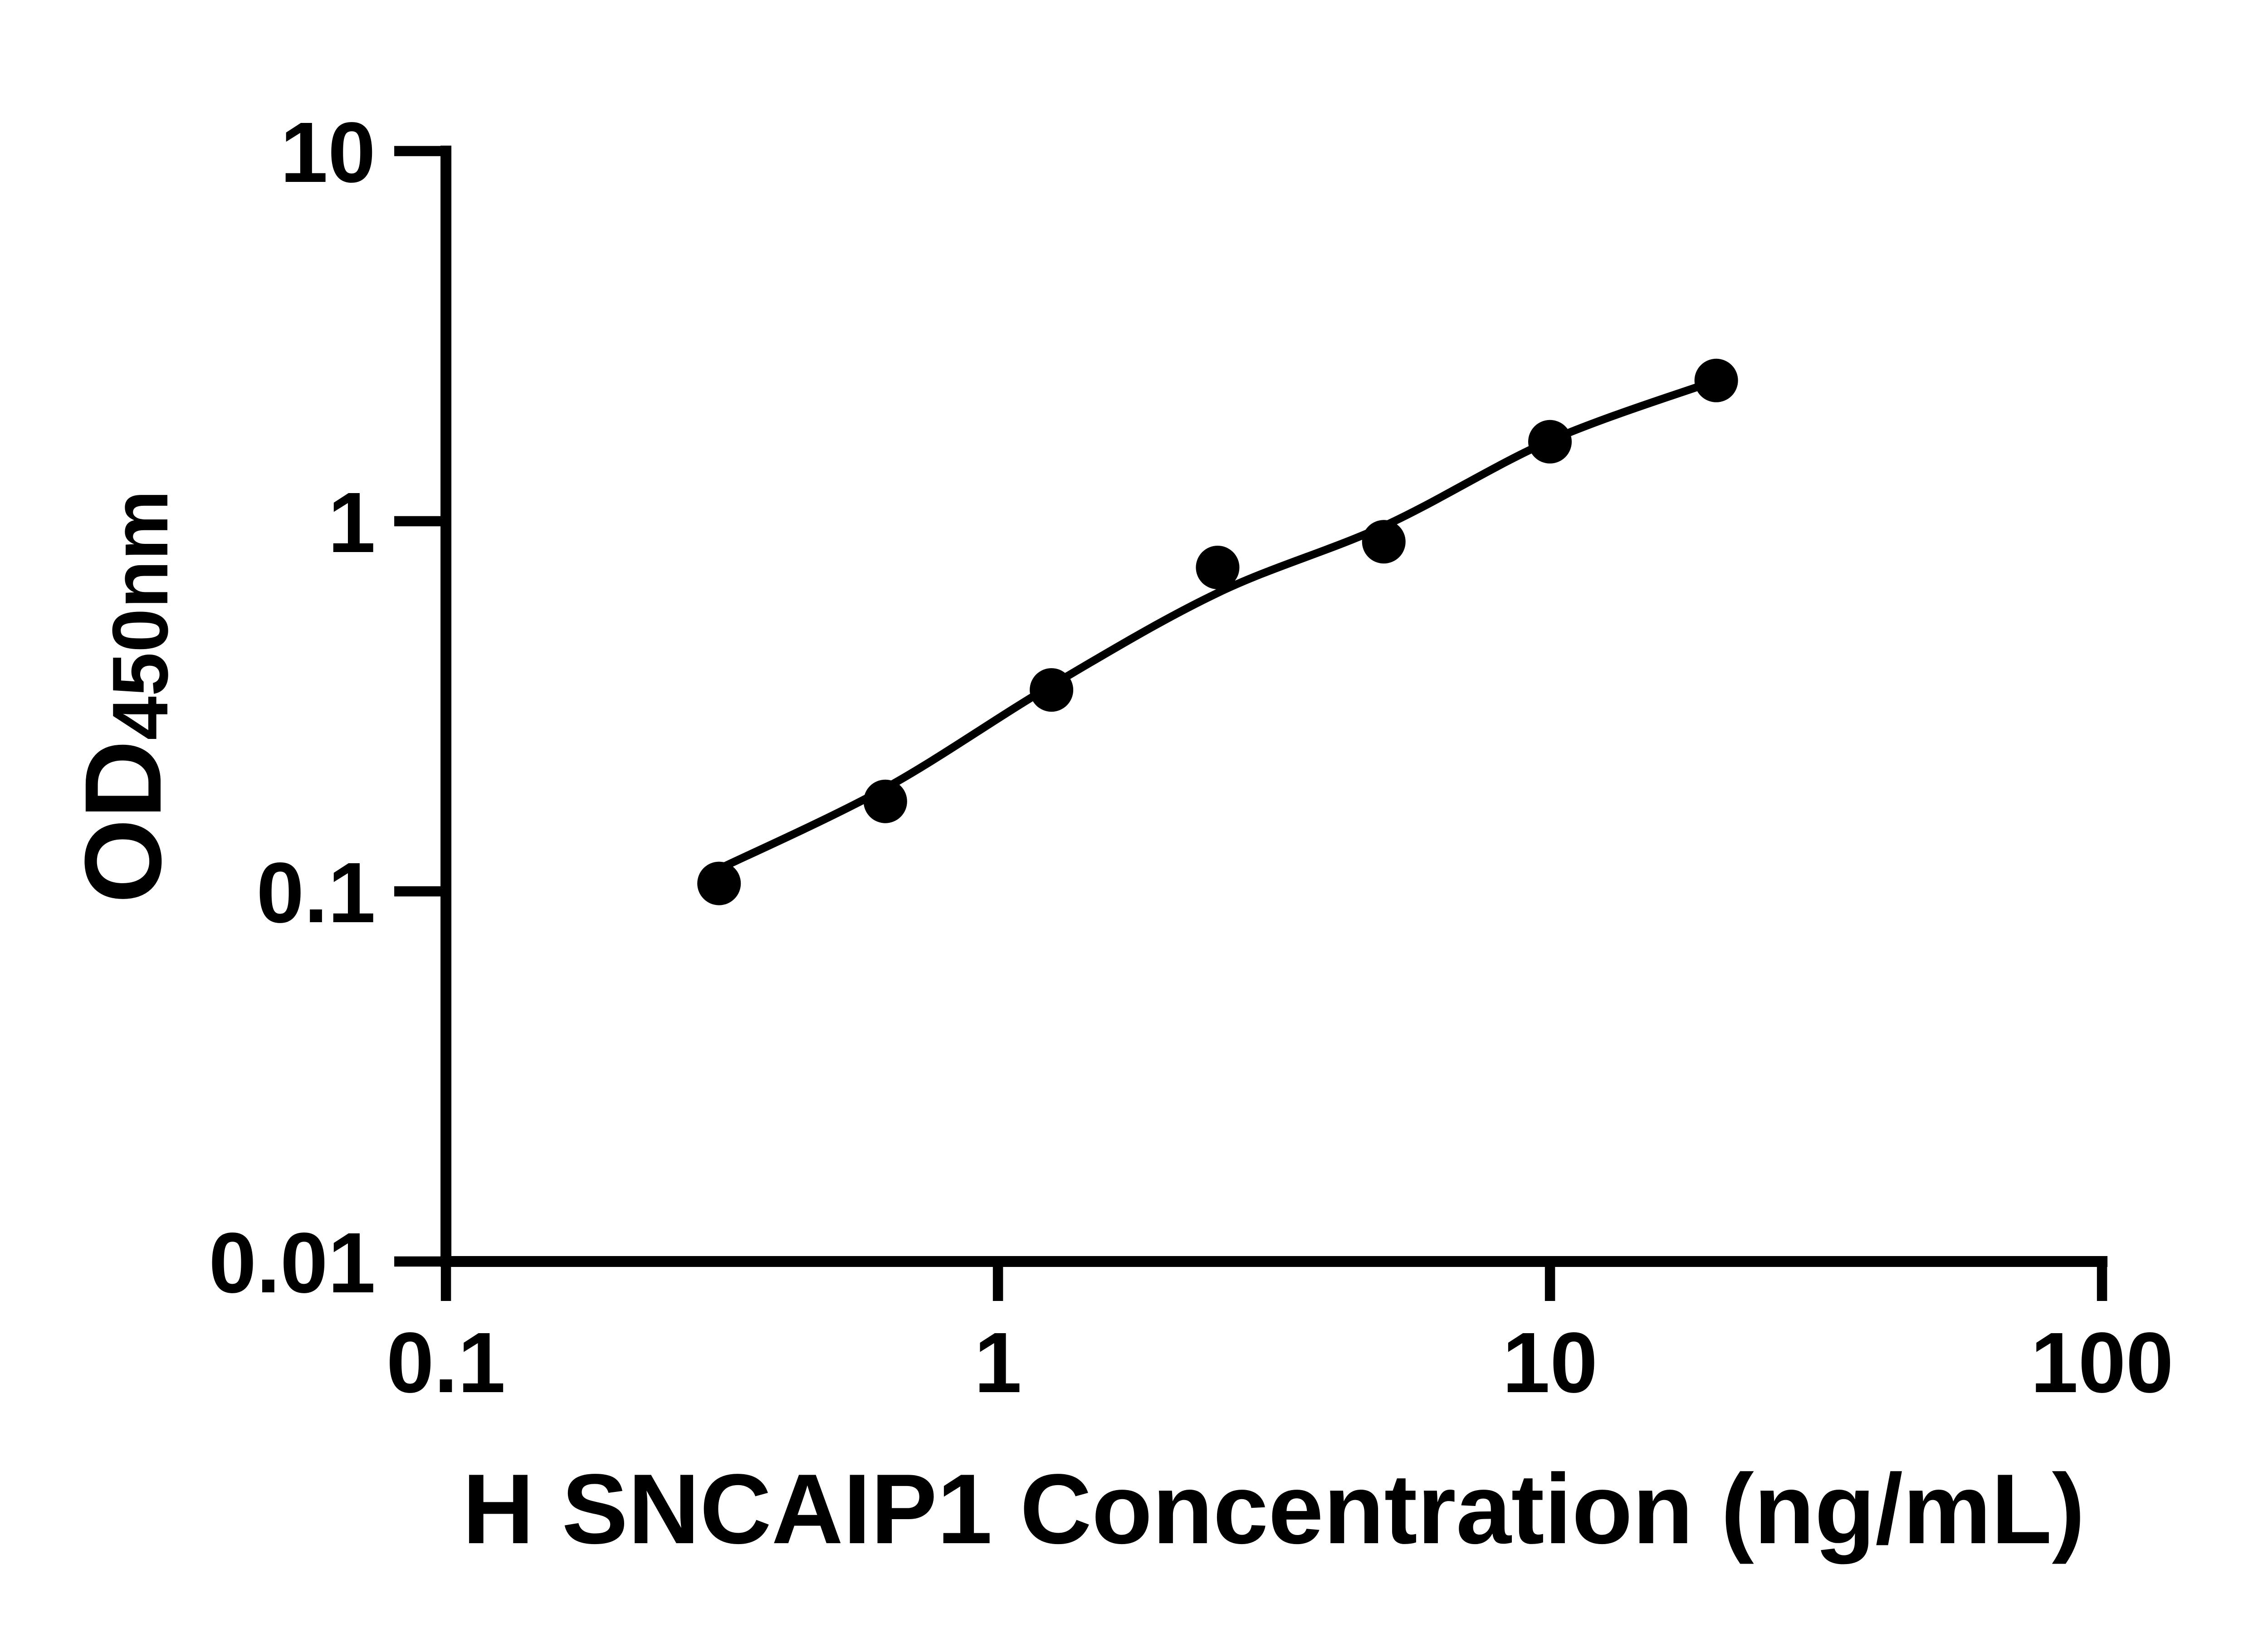 This screenshot has width=2268, height=1633. I want to click on y-tick-label-1: 1, so click(352, 523).